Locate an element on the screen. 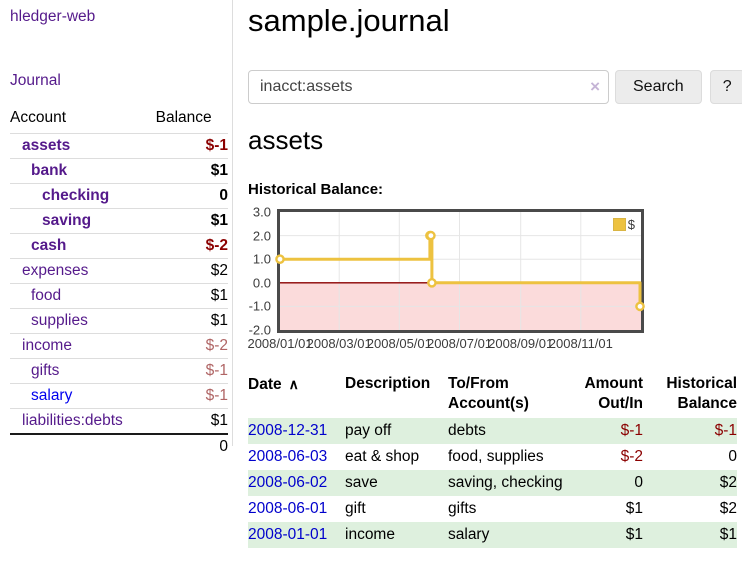  account-row: salary $-1 is located at coordinates (119, 396).